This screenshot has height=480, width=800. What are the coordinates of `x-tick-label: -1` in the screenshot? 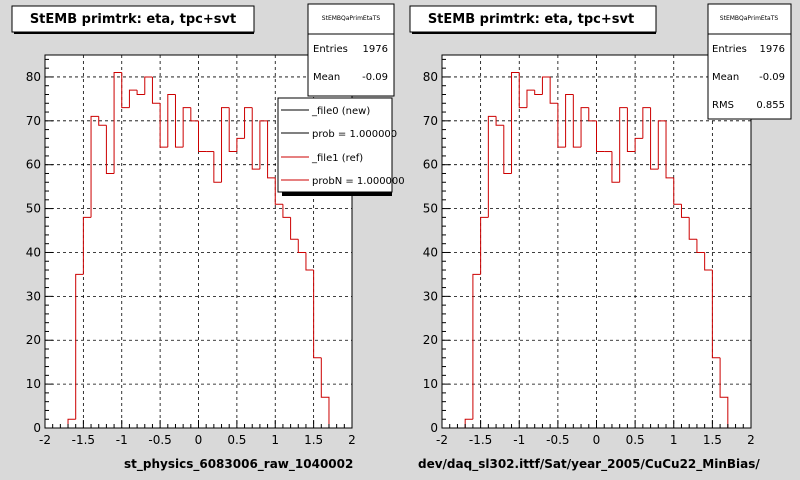 It's located at (519, 440).